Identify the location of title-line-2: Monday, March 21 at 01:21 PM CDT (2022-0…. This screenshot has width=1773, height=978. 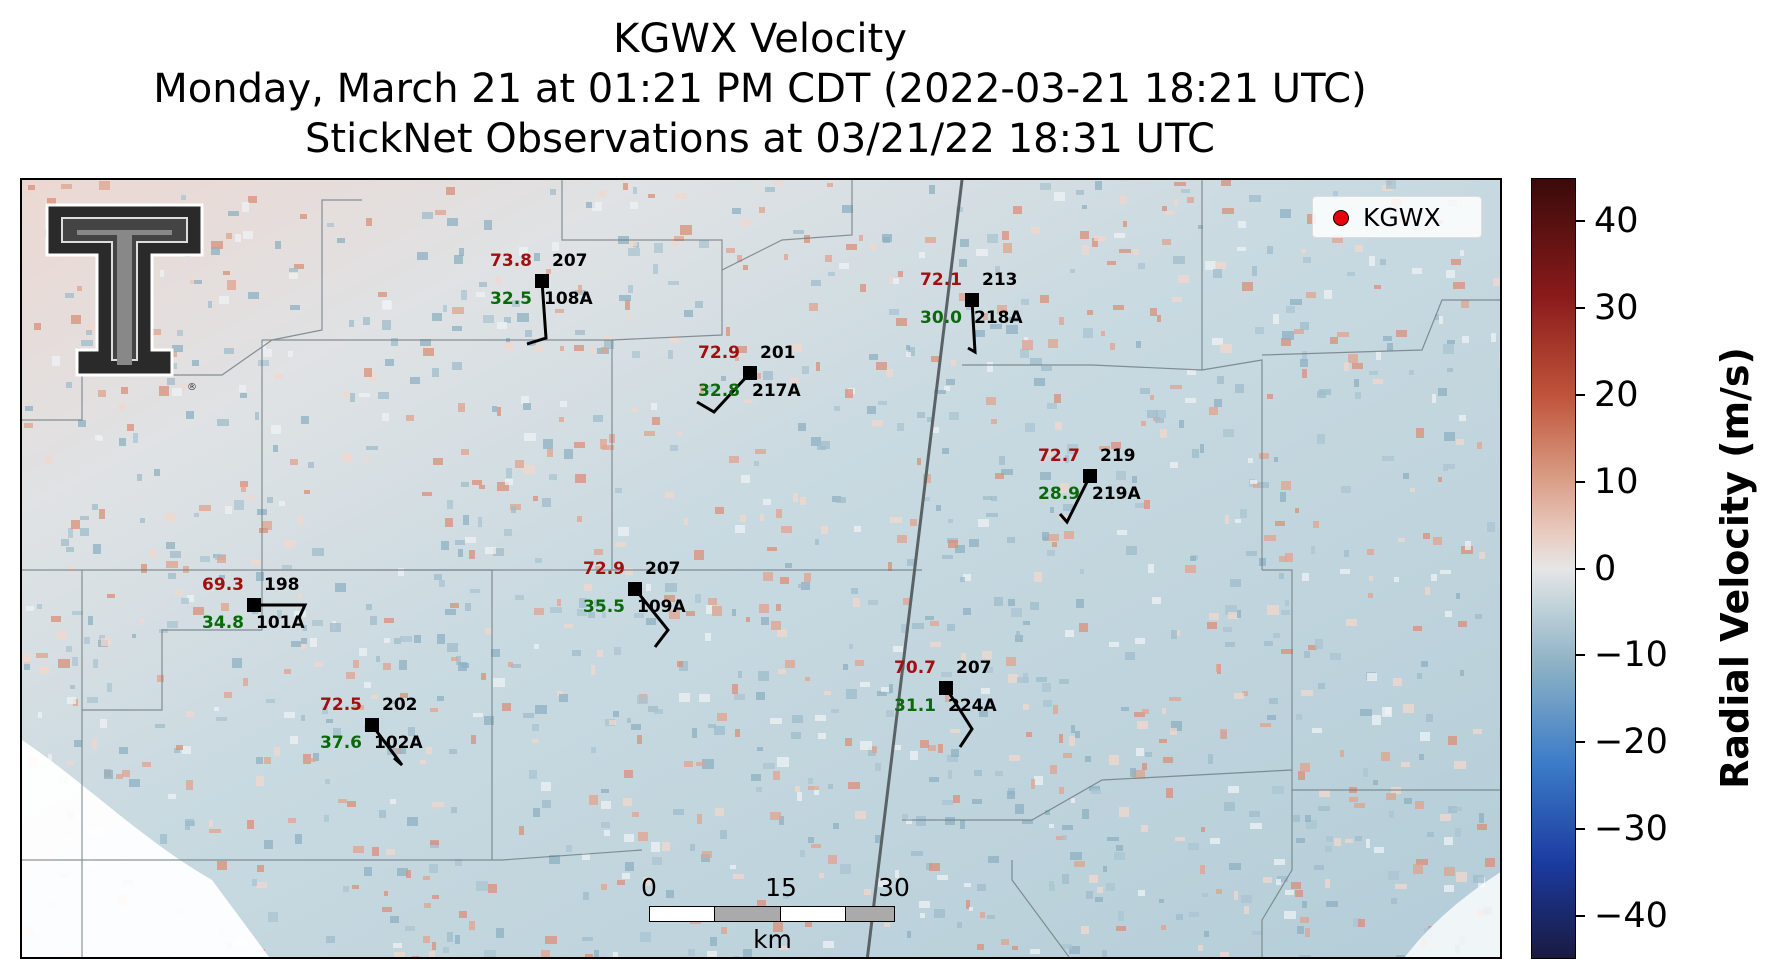
(760, 89).